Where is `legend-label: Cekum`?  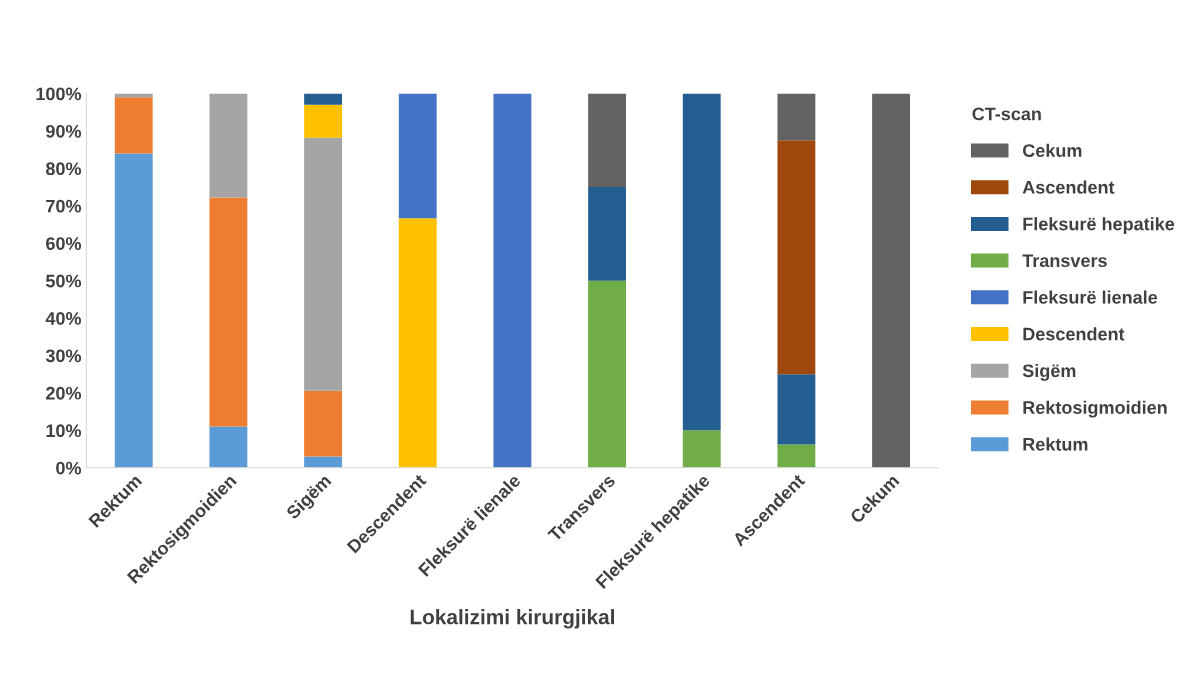
legend-label: Cekum is located at coordinates (1052, 150).